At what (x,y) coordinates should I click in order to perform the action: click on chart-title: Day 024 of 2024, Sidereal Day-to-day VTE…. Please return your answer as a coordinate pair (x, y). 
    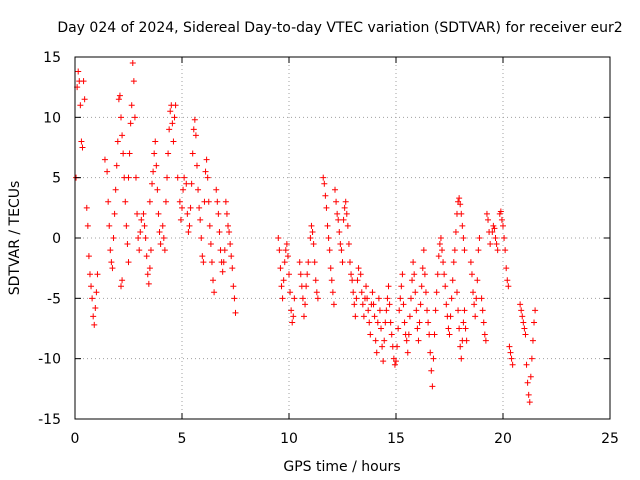
    Looking at the image, I should click on (339, 28).